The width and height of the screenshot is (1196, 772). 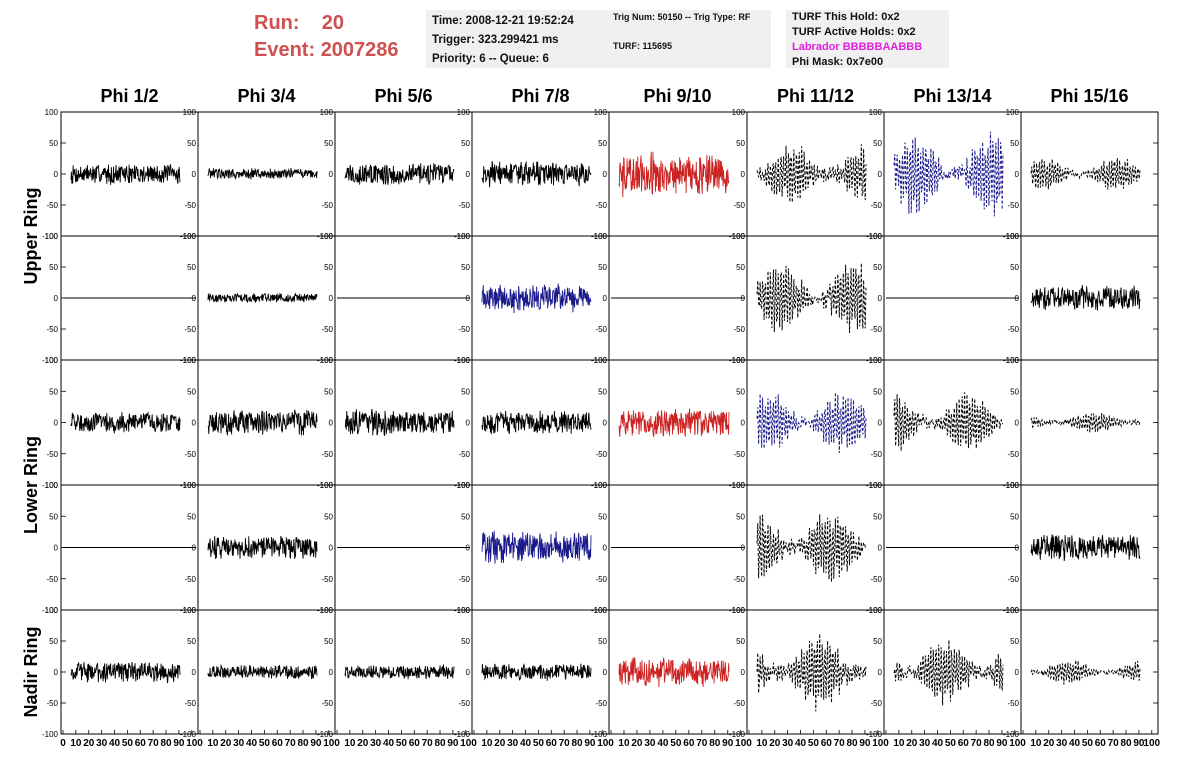 I want to click on panel-r5-c5, so click(x=678, y=672).